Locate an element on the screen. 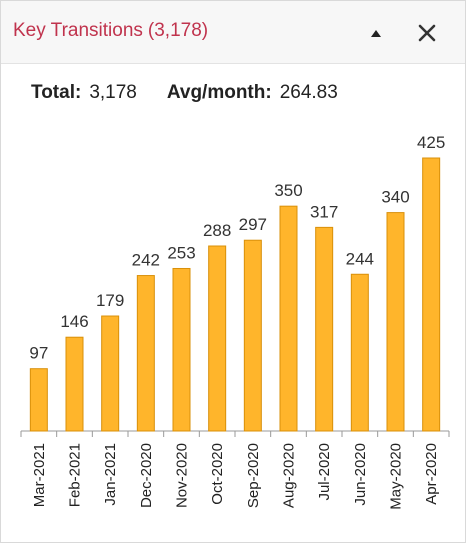 The height and width of the screenshot is (543, 466). bar-jun-2020 is located at coordinates (359, 352).